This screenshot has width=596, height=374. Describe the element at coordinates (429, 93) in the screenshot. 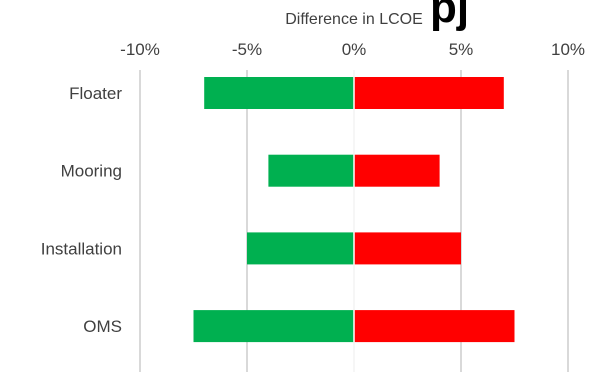

I see `bar-high-floater` at that location.